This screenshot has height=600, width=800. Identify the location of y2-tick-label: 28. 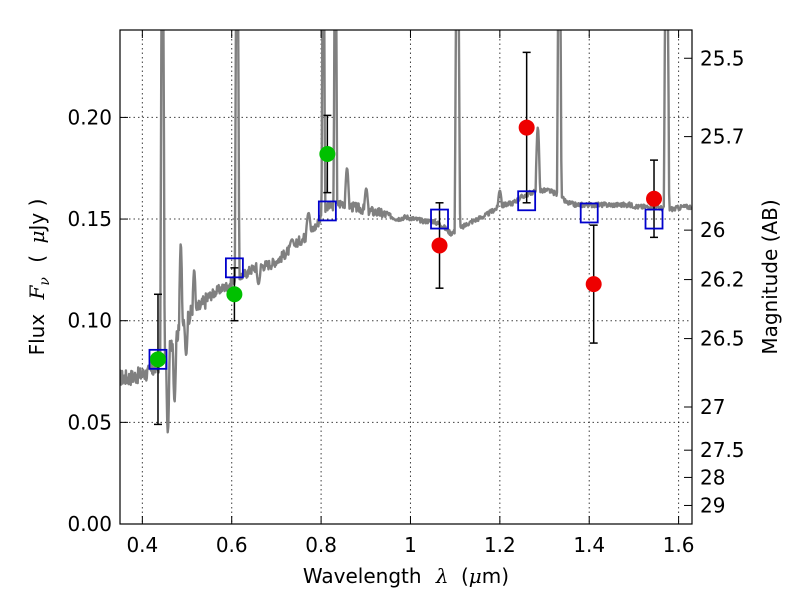
(712, 477).